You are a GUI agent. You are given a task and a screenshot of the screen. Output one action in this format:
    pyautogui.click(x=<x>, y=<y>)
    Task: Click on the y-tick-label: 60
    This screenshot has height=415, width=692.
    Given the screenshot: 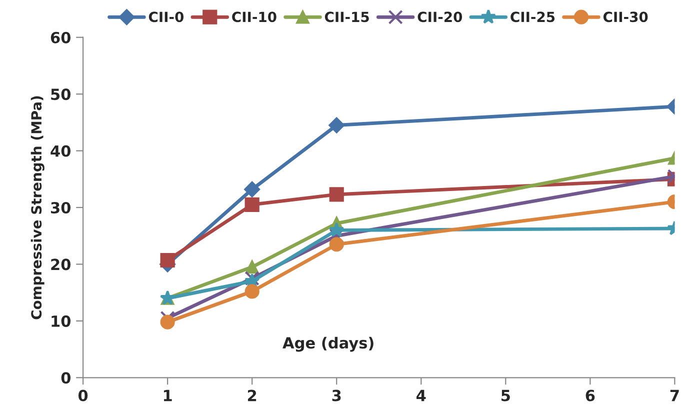 What is the action you would take?
    pyautogui.click(x=60, y=38)
    